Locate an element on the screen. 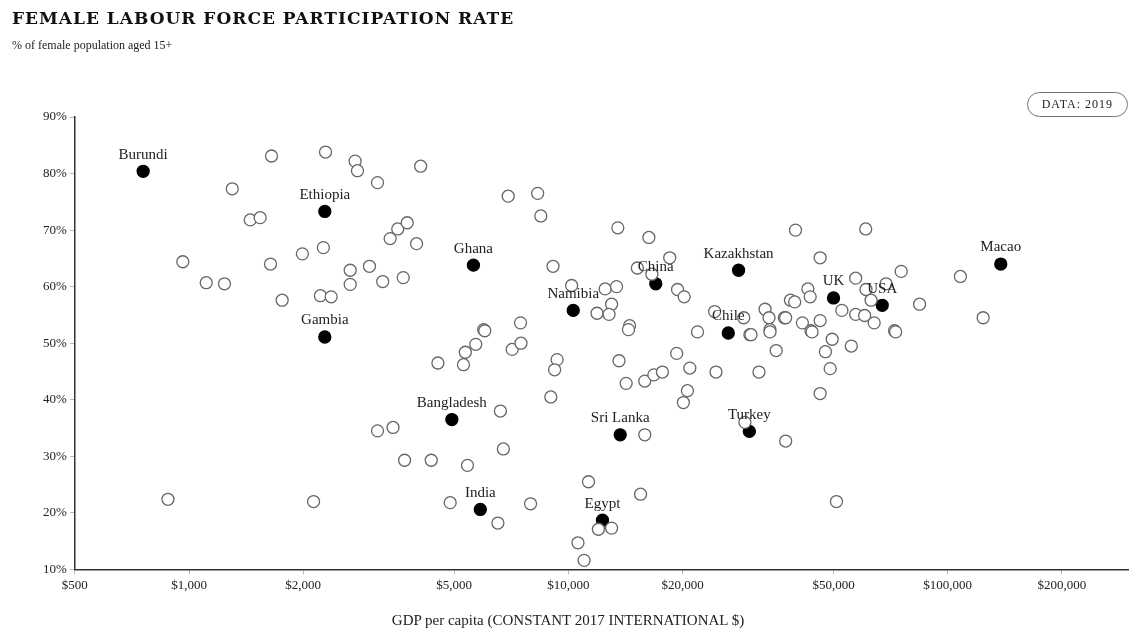  annotation: Chile is located at coordinates (728, 315).